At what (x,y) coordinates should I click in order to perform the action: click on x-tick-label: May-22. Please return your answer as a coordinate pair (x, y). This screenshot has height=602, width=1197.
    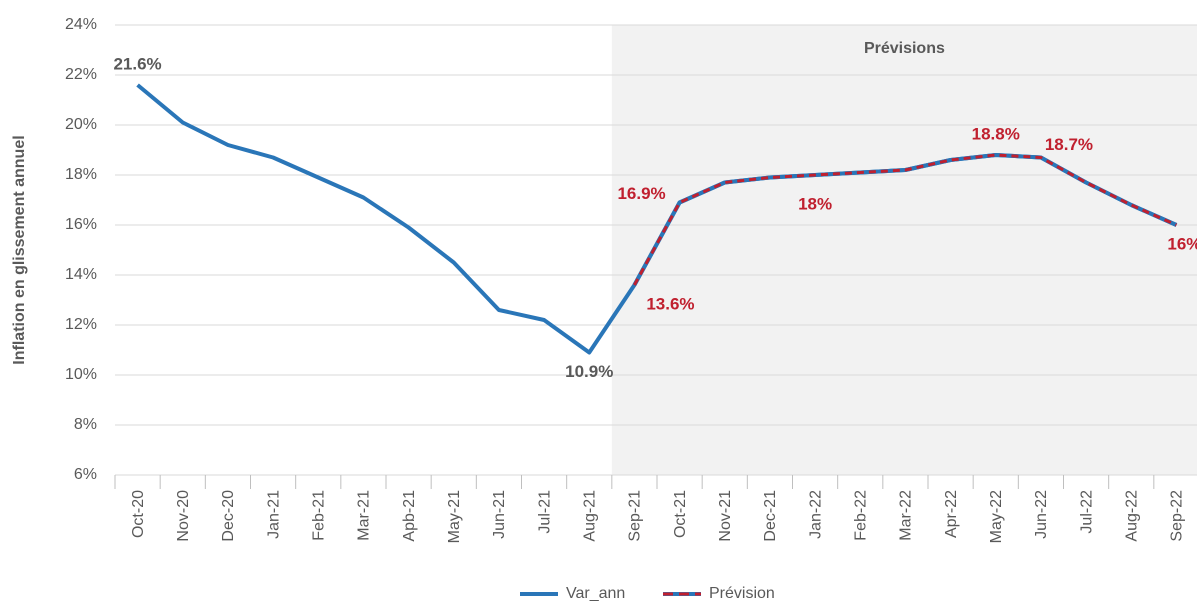
    Looking at the image, I should click on (996, 516).